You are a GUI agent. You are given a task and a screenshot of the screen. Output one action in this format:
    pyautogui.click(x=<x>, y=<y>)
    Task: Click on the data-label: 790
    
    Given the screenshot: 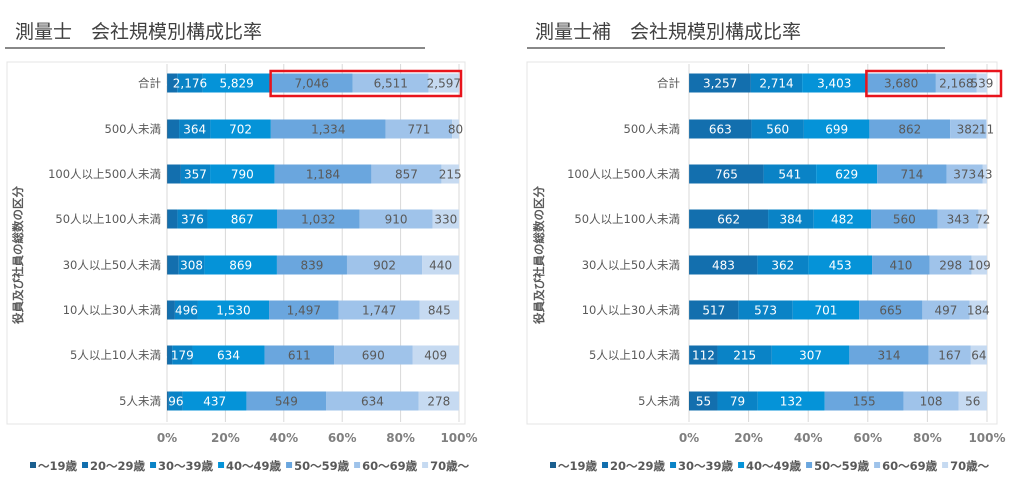 What is the action you would take?
    pyautogui.click(x=242, y=175)
    